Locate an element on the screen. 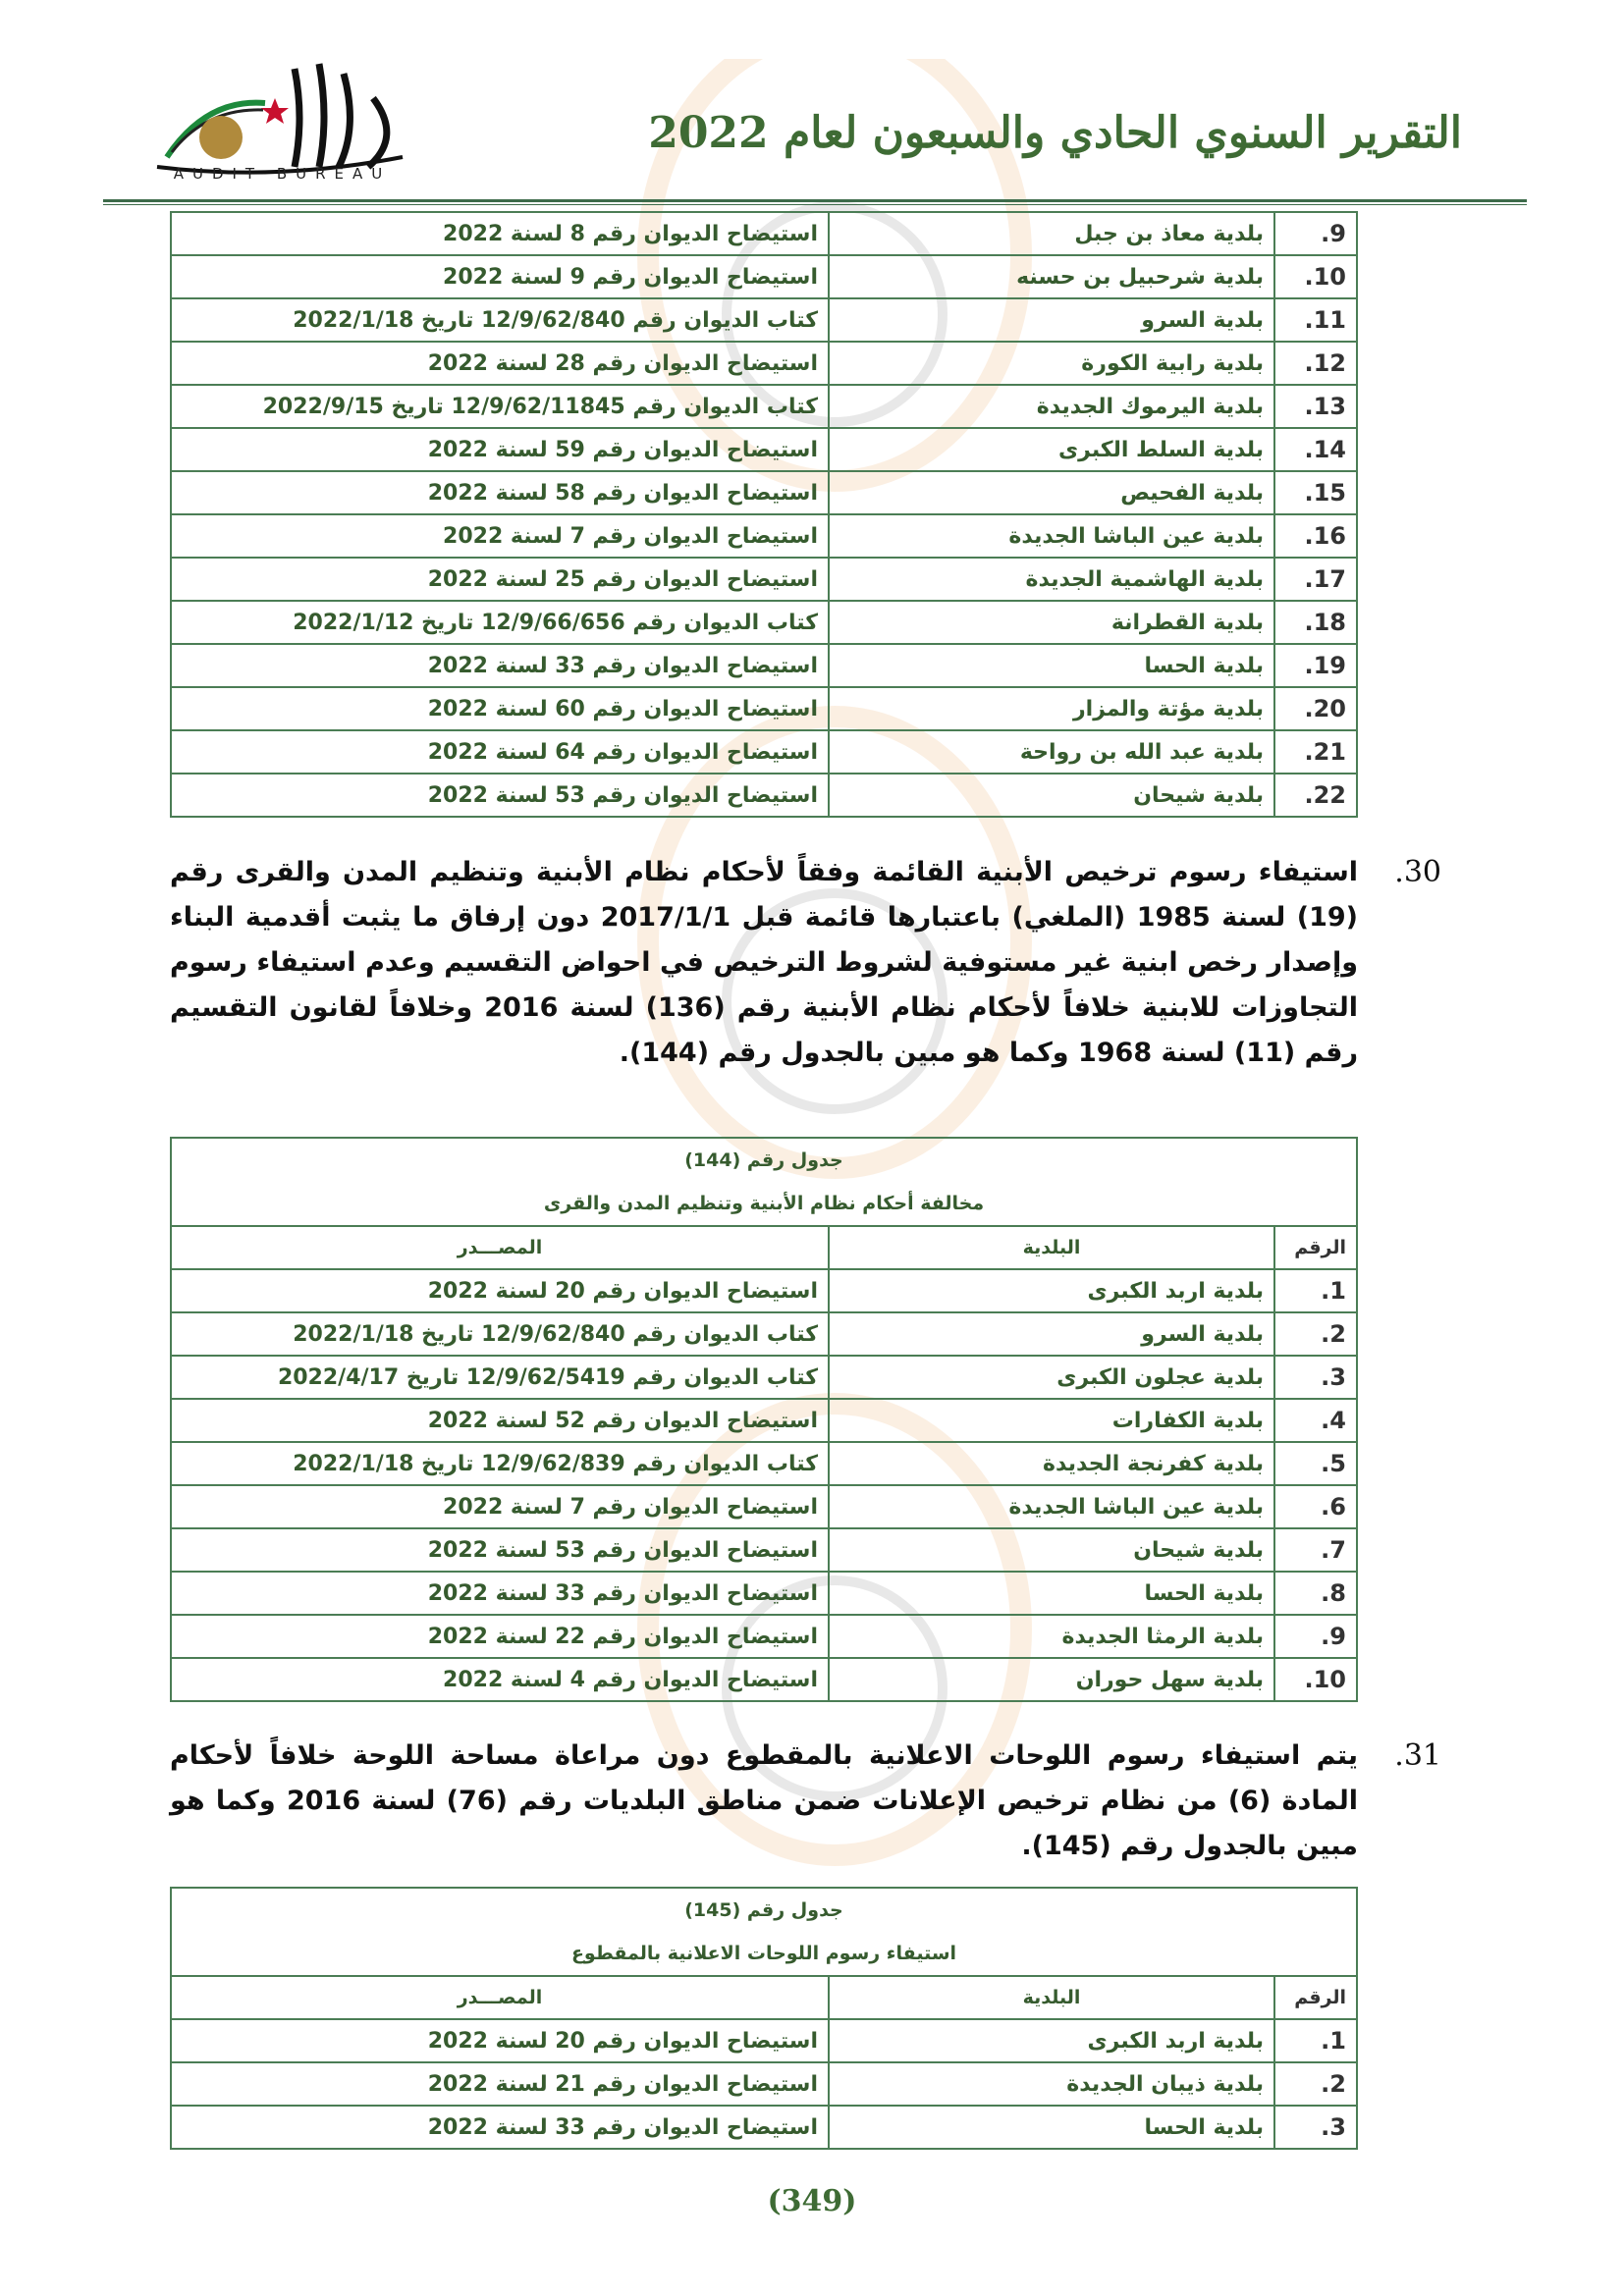 The width and height of the screenshot is (1624, 2296). source-cell: استيضاح الديوان رقم 58 لسنة 2022 is located at coordinates (500, 493).